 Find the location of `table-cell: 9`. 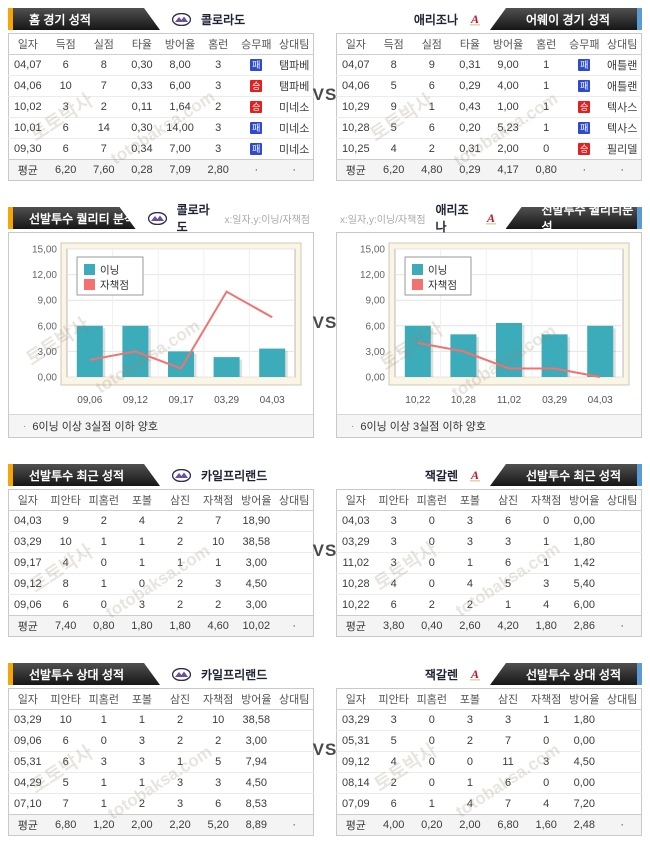

table-cell: 9 is located at coordinates (431, 65).